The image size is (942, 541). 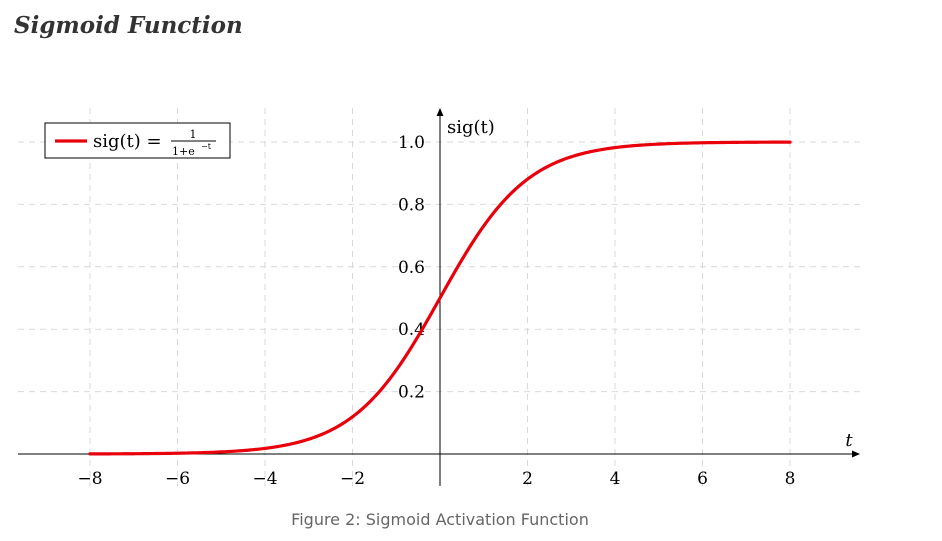 What do you see at coordinates (615, 479) in the screenshot?
I see `x-tick-label: 4` at bounding box center [615, 479].